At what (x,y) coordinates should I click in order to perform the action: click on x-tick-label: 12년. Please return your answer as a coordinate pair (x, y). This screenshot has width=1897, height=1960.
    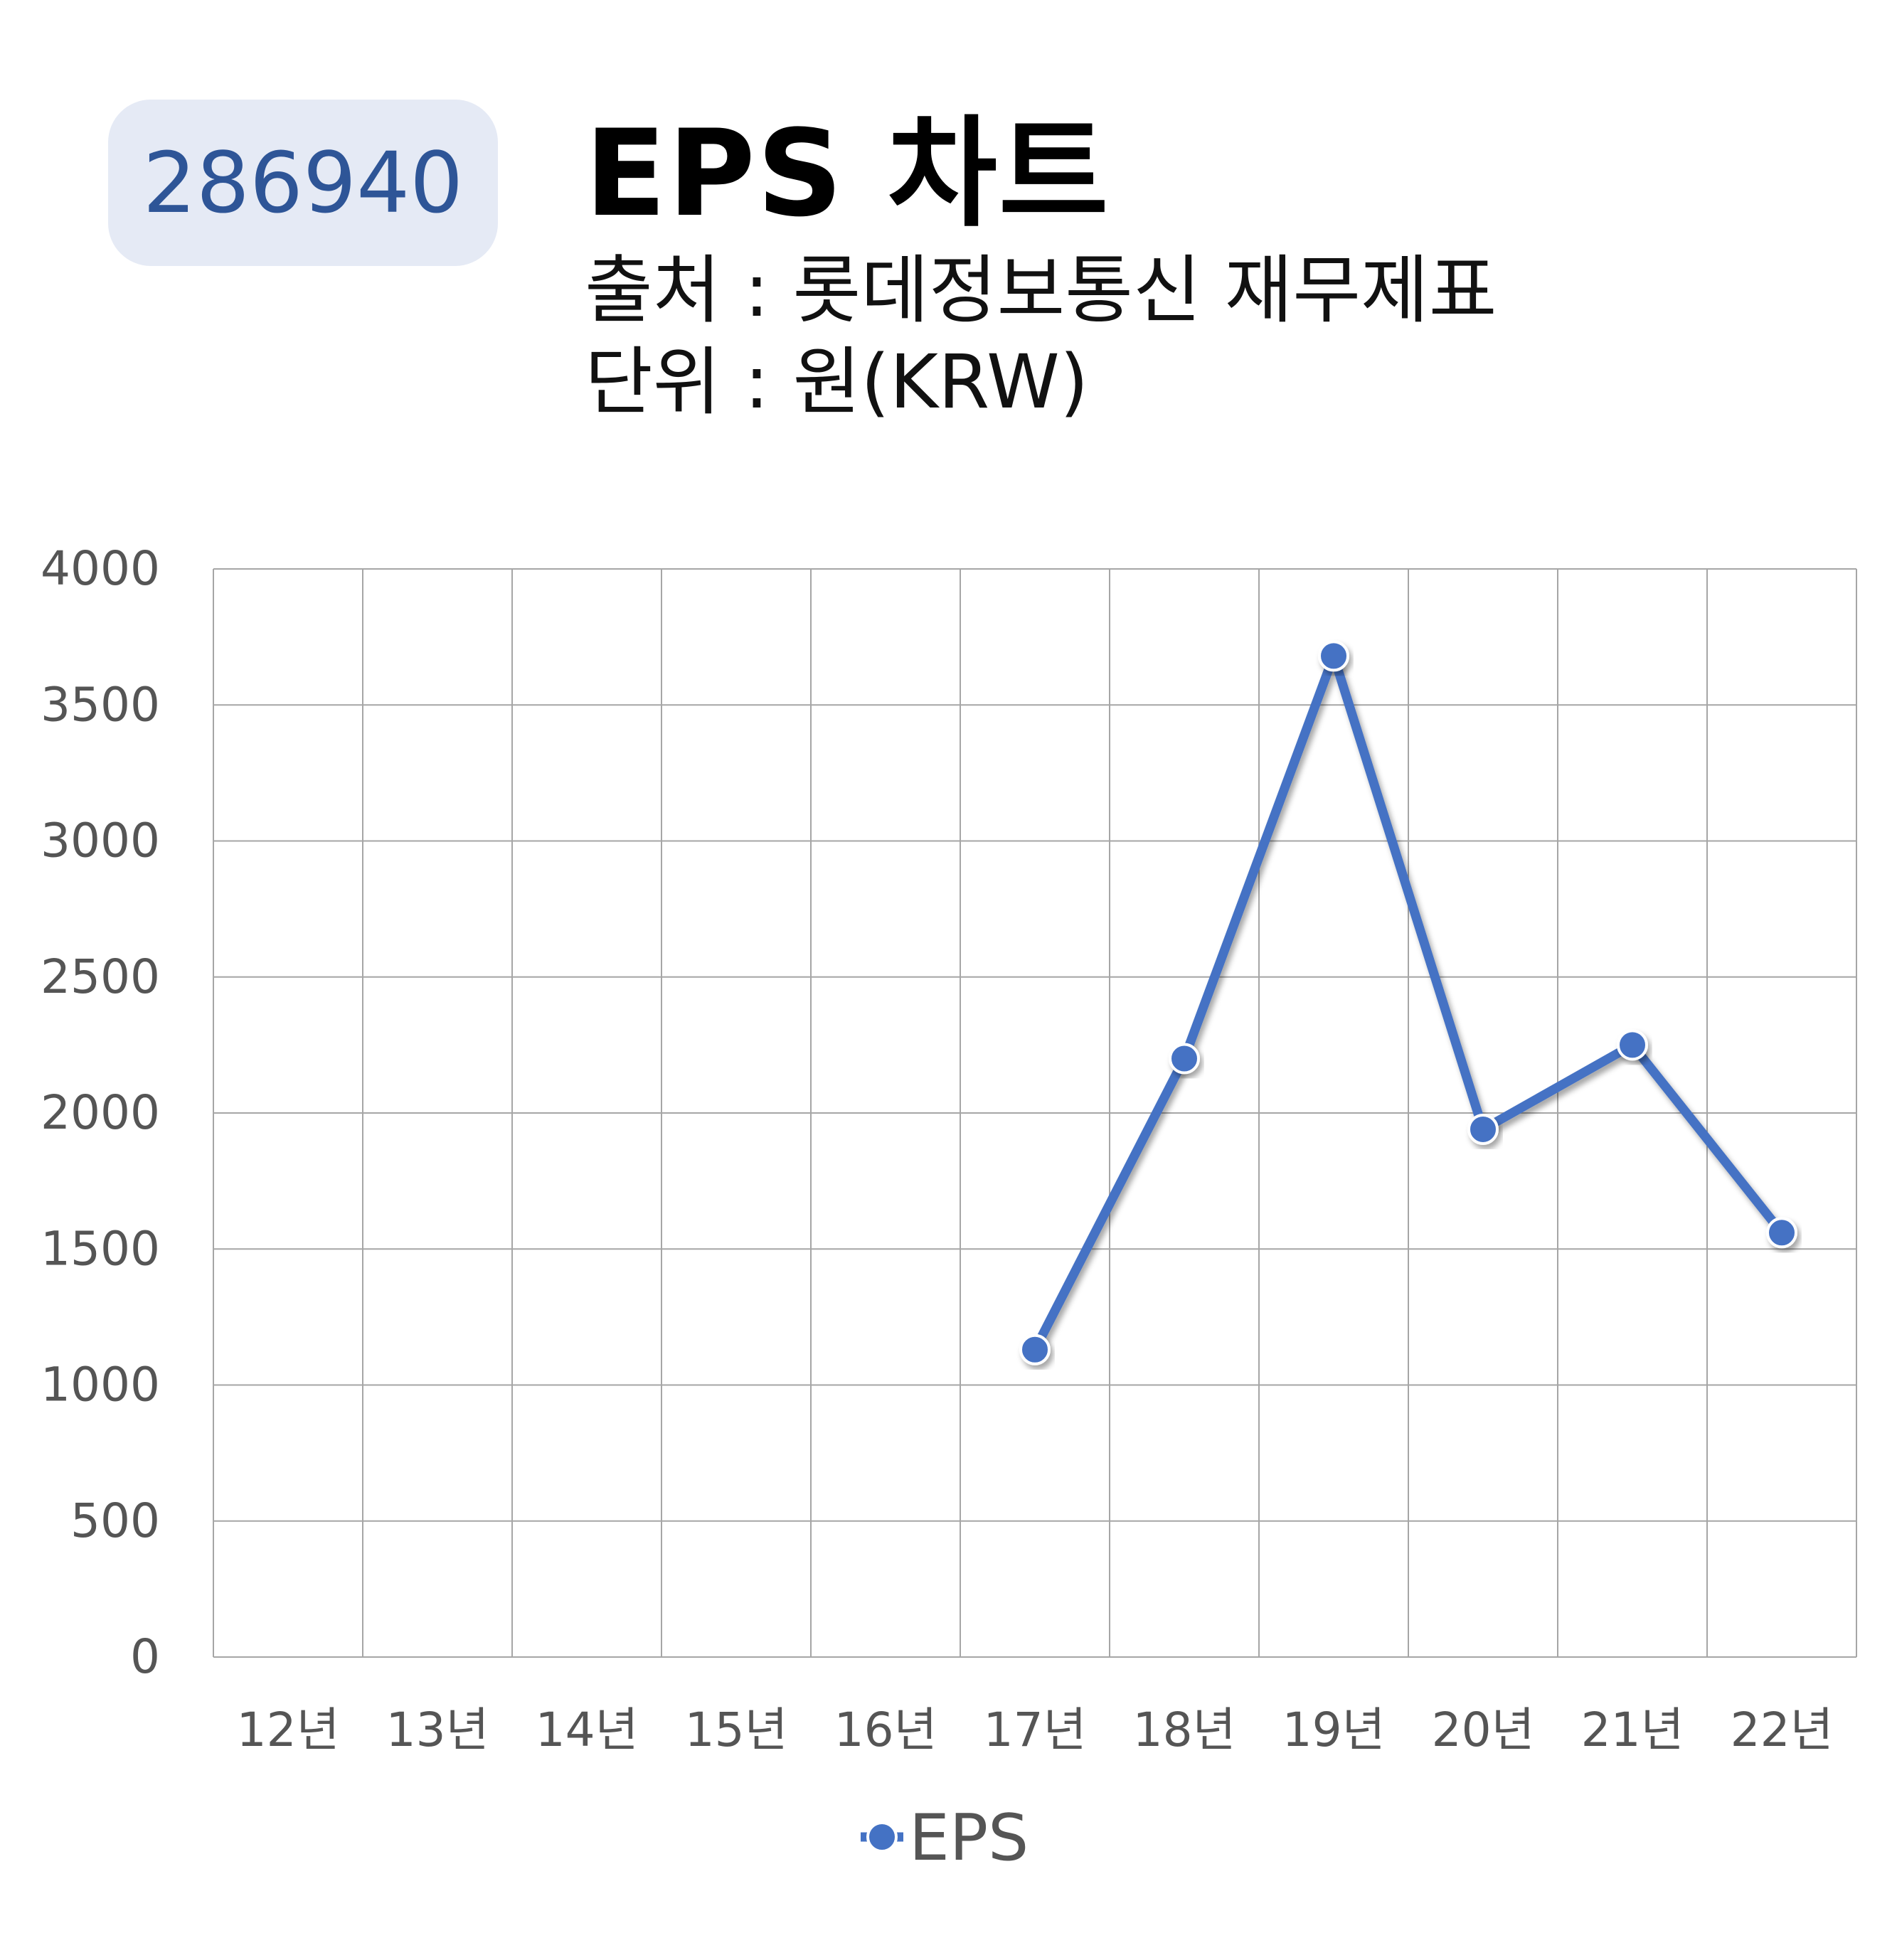
    Looking at the image, I should click on (289, 1730).